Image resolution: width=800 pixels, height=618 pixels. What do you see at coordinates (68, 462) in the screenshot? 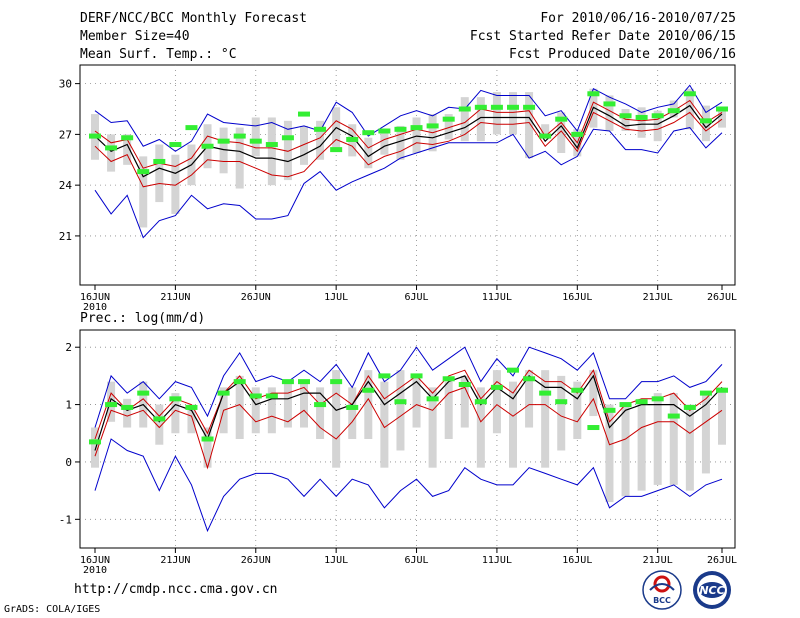
I see `y-tick-label: 0` at bounding box center [68, 462].